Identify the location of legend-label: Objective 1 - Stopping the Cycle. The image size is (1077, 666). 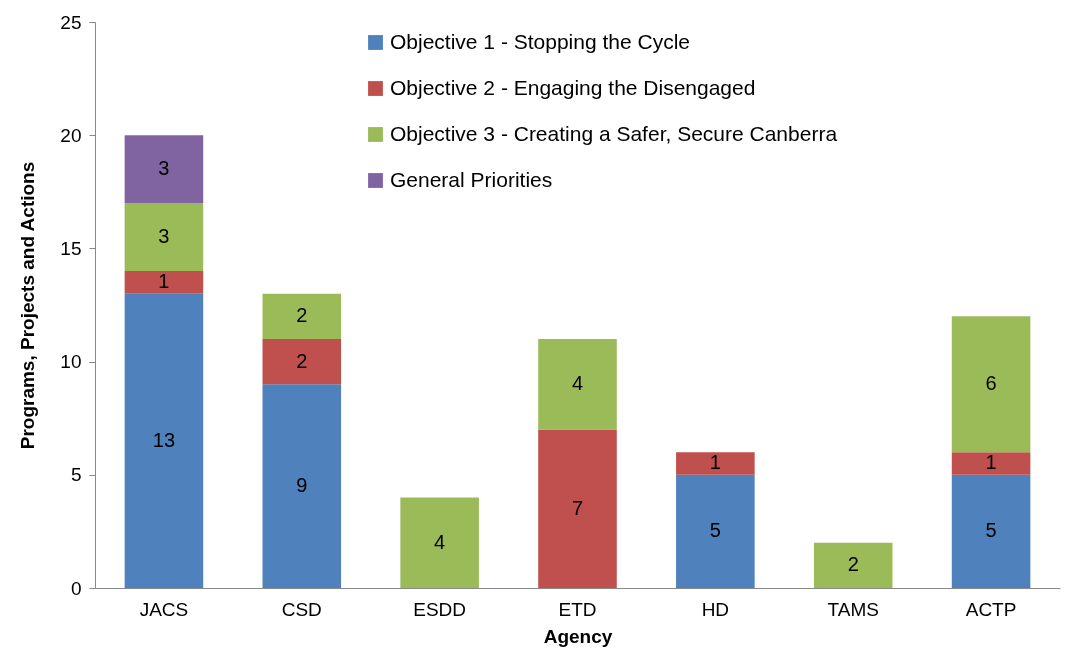
(540, 41).